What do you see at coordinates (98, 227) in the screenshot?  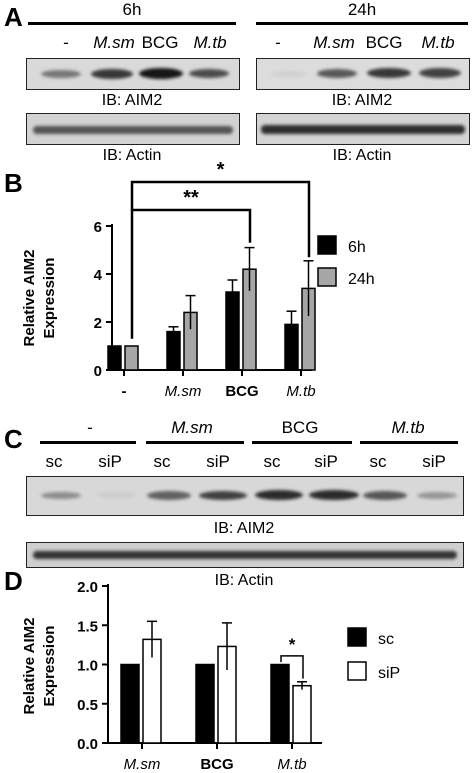 I see `y-tick-label: 6` at bounding box center [98, 227].